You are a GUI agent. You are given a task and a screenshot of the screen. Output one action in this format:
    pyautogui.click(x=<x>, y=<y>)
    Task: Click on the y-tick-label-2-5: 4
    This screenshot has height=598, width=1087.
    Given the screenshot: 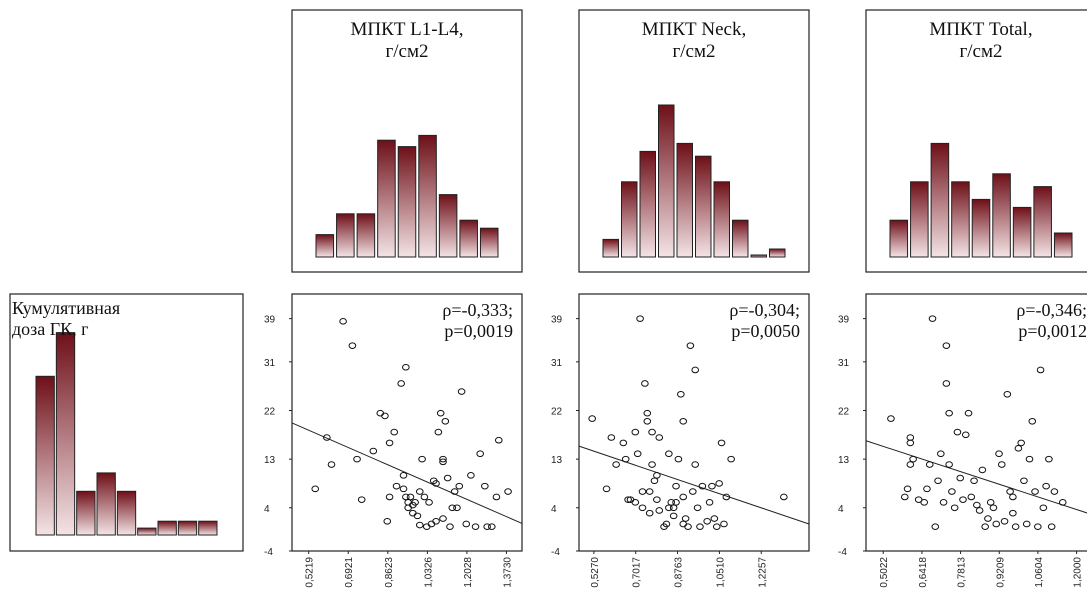 What is the action you would take?
    pyautogui.click(x=554, y=509)
    